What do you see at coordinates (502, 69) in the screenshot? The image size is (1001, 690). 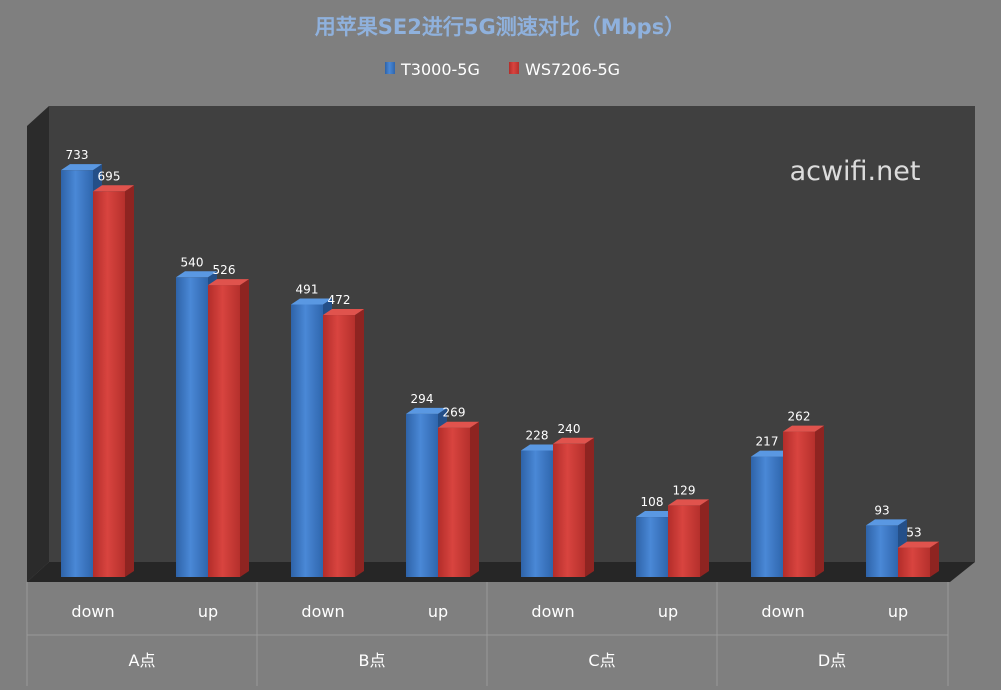 I see `legend: T3000-5G WS7206-5G` at bounding box center [502, 69].